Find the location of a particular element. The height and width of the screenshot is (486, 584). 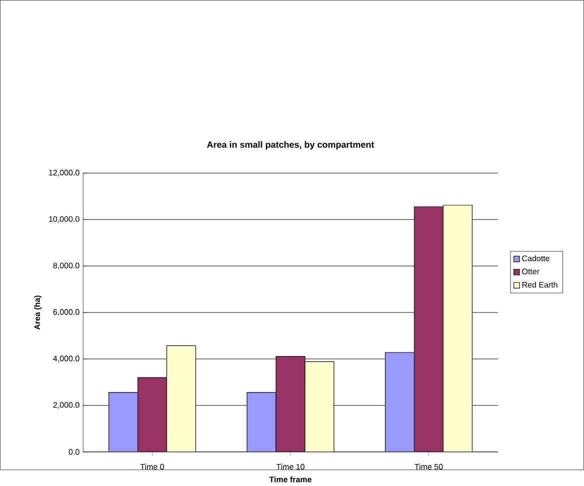

chart-title: Area in small patches, by compartment is located at coordinates (290, 145).